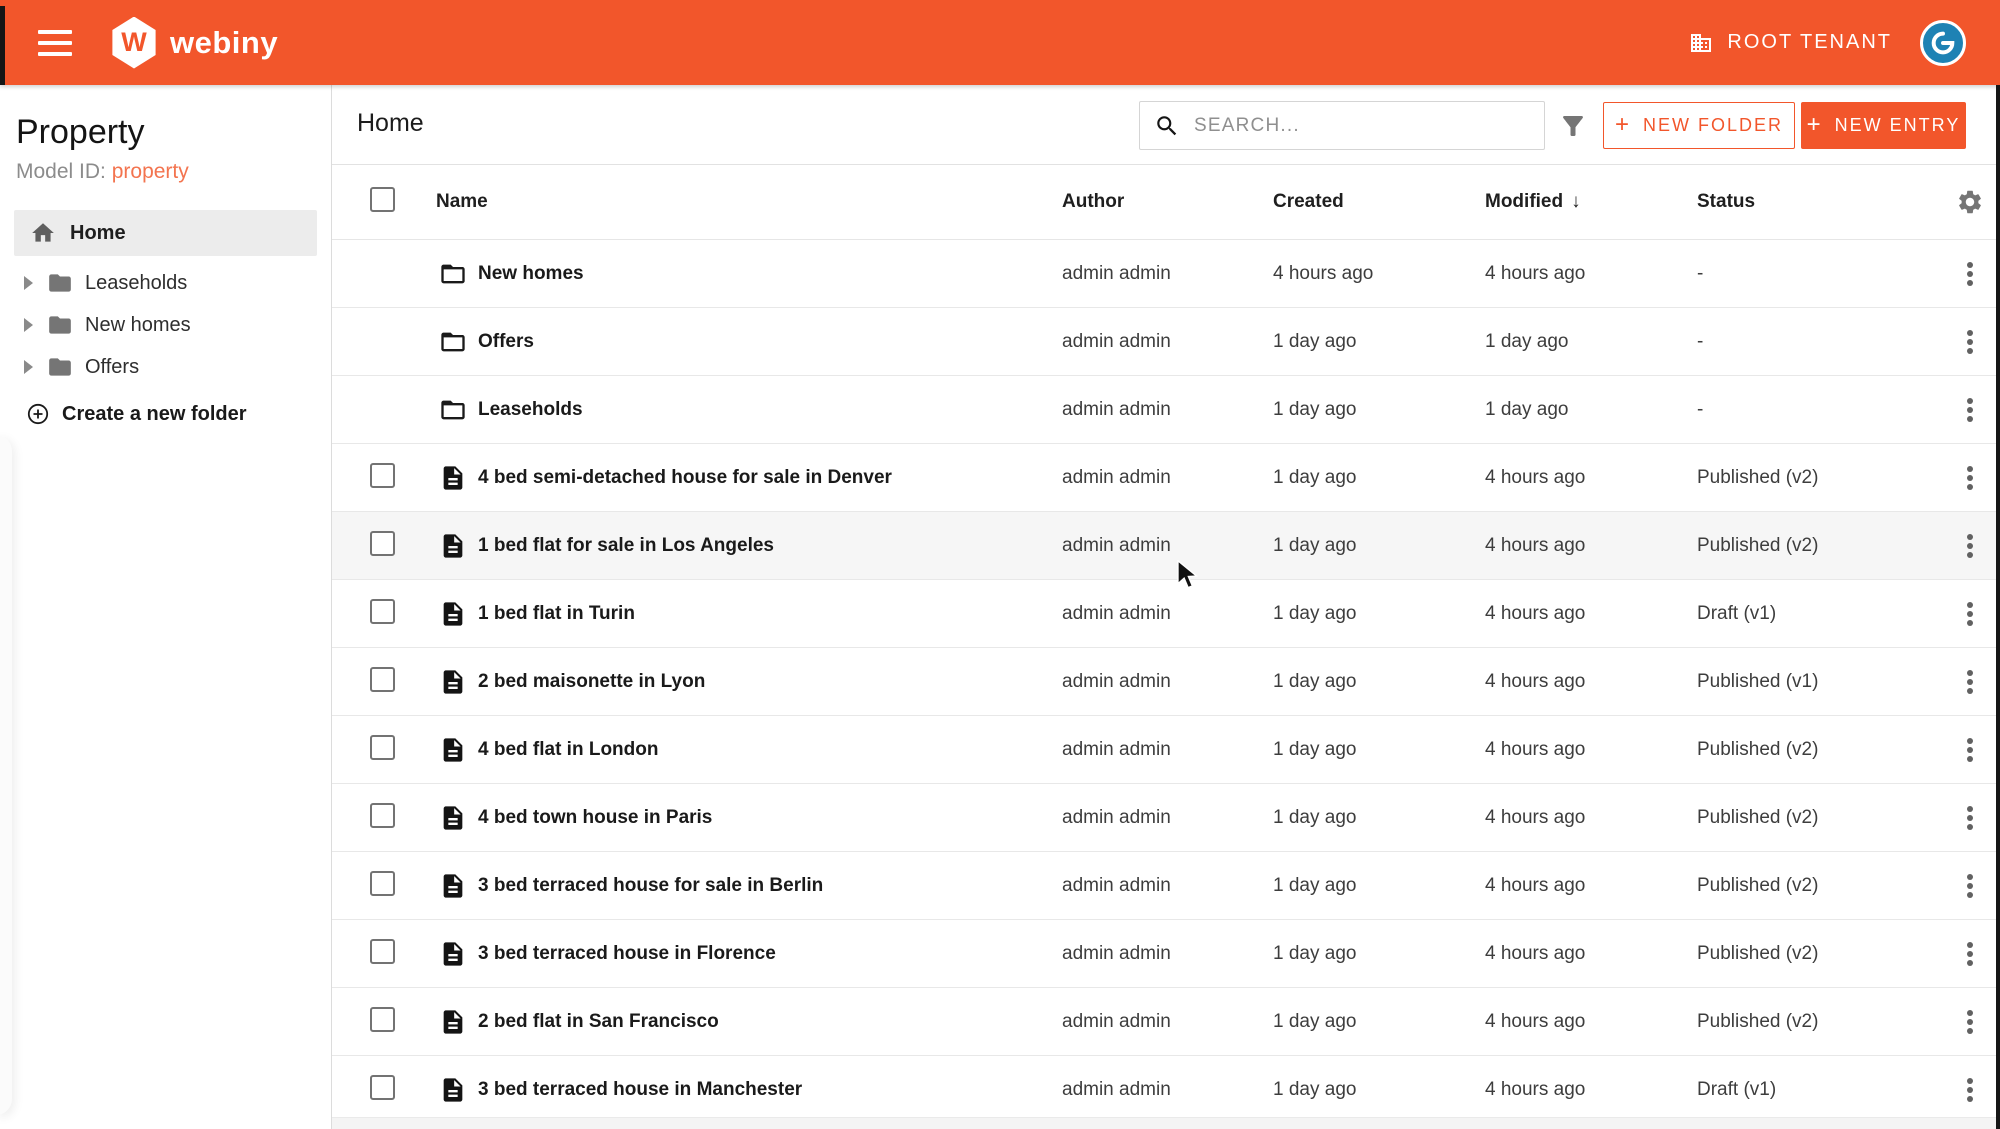 Image resolution: width=2000 pixels, height=1129 pixels. I want to click on hamburger-menu-button, so click(55, 42).